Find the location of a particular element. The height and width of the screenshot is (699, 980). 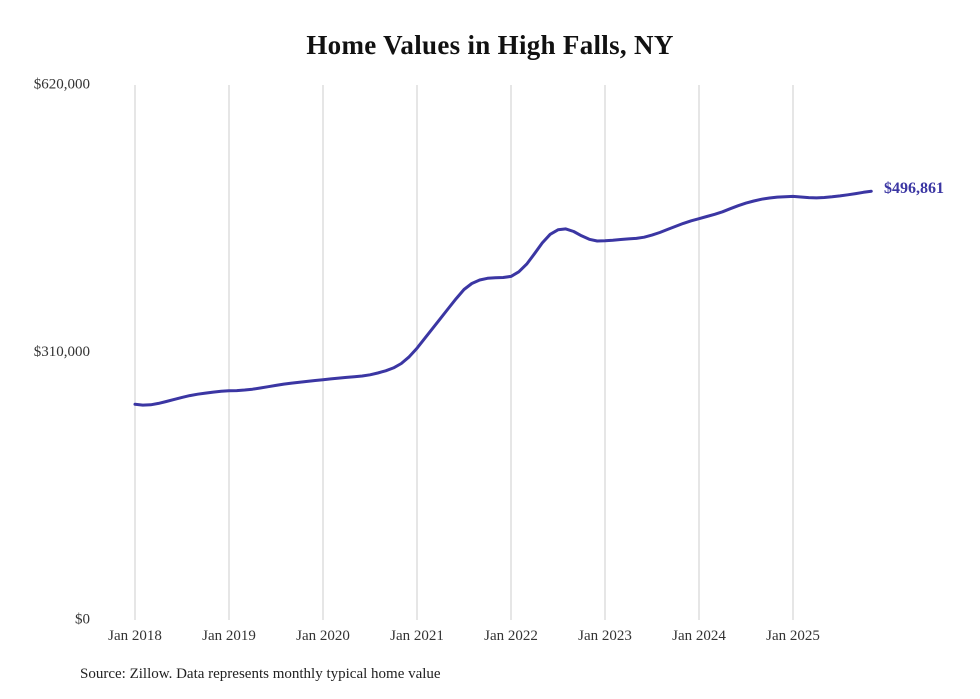

x-tick-label: Jan 2020 is located at coordinates (323, 636).